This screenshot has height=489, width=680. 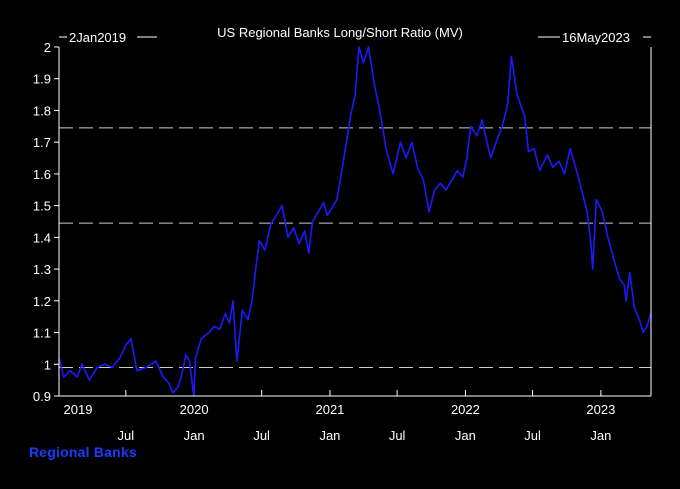 What do you see at coordinates (47, 364) in the screenshot?
I see `y-tick-label: 1` at bounding box center [47, 364].